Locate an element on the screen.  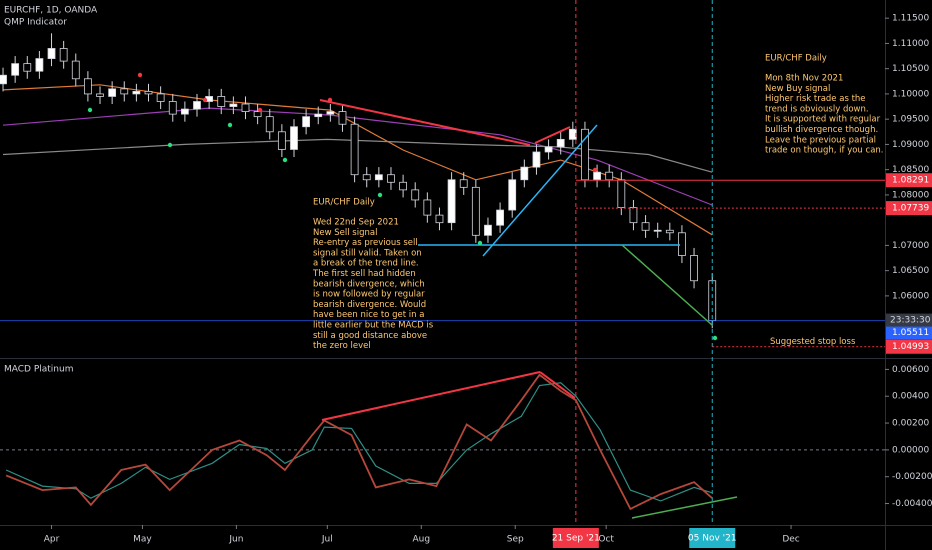
divergence-line is located at coordinates (431, 396).